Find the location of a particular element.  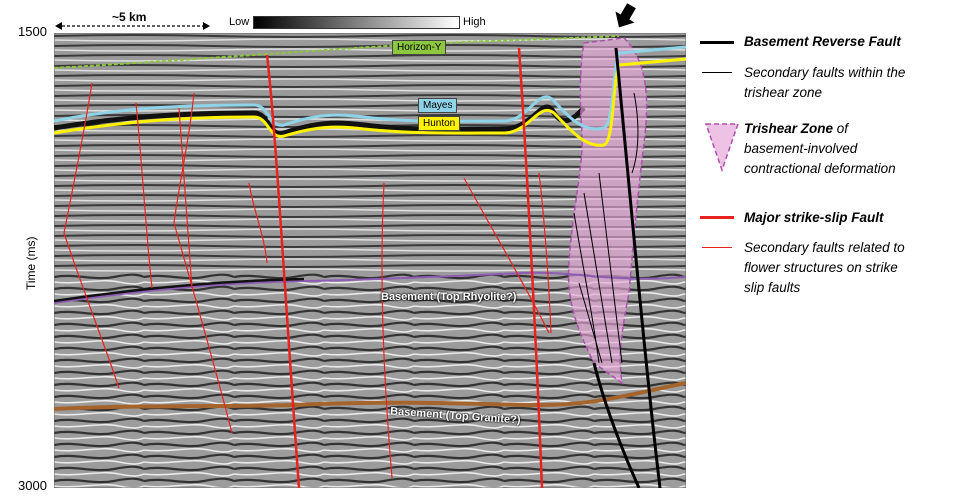

mayes-label: Mayes is located at coordinates (438, 105).